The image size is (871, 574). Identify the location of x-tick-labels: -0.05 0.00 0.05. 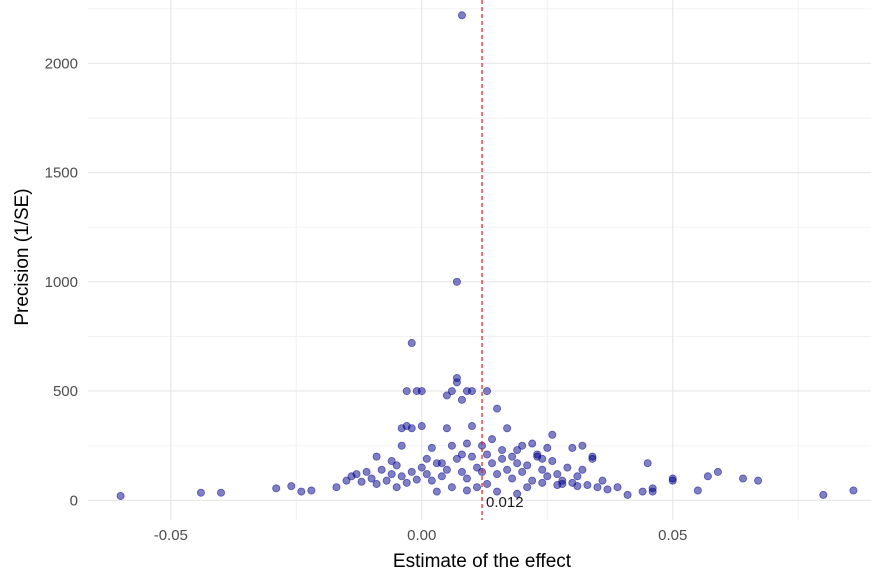
(421, 535).